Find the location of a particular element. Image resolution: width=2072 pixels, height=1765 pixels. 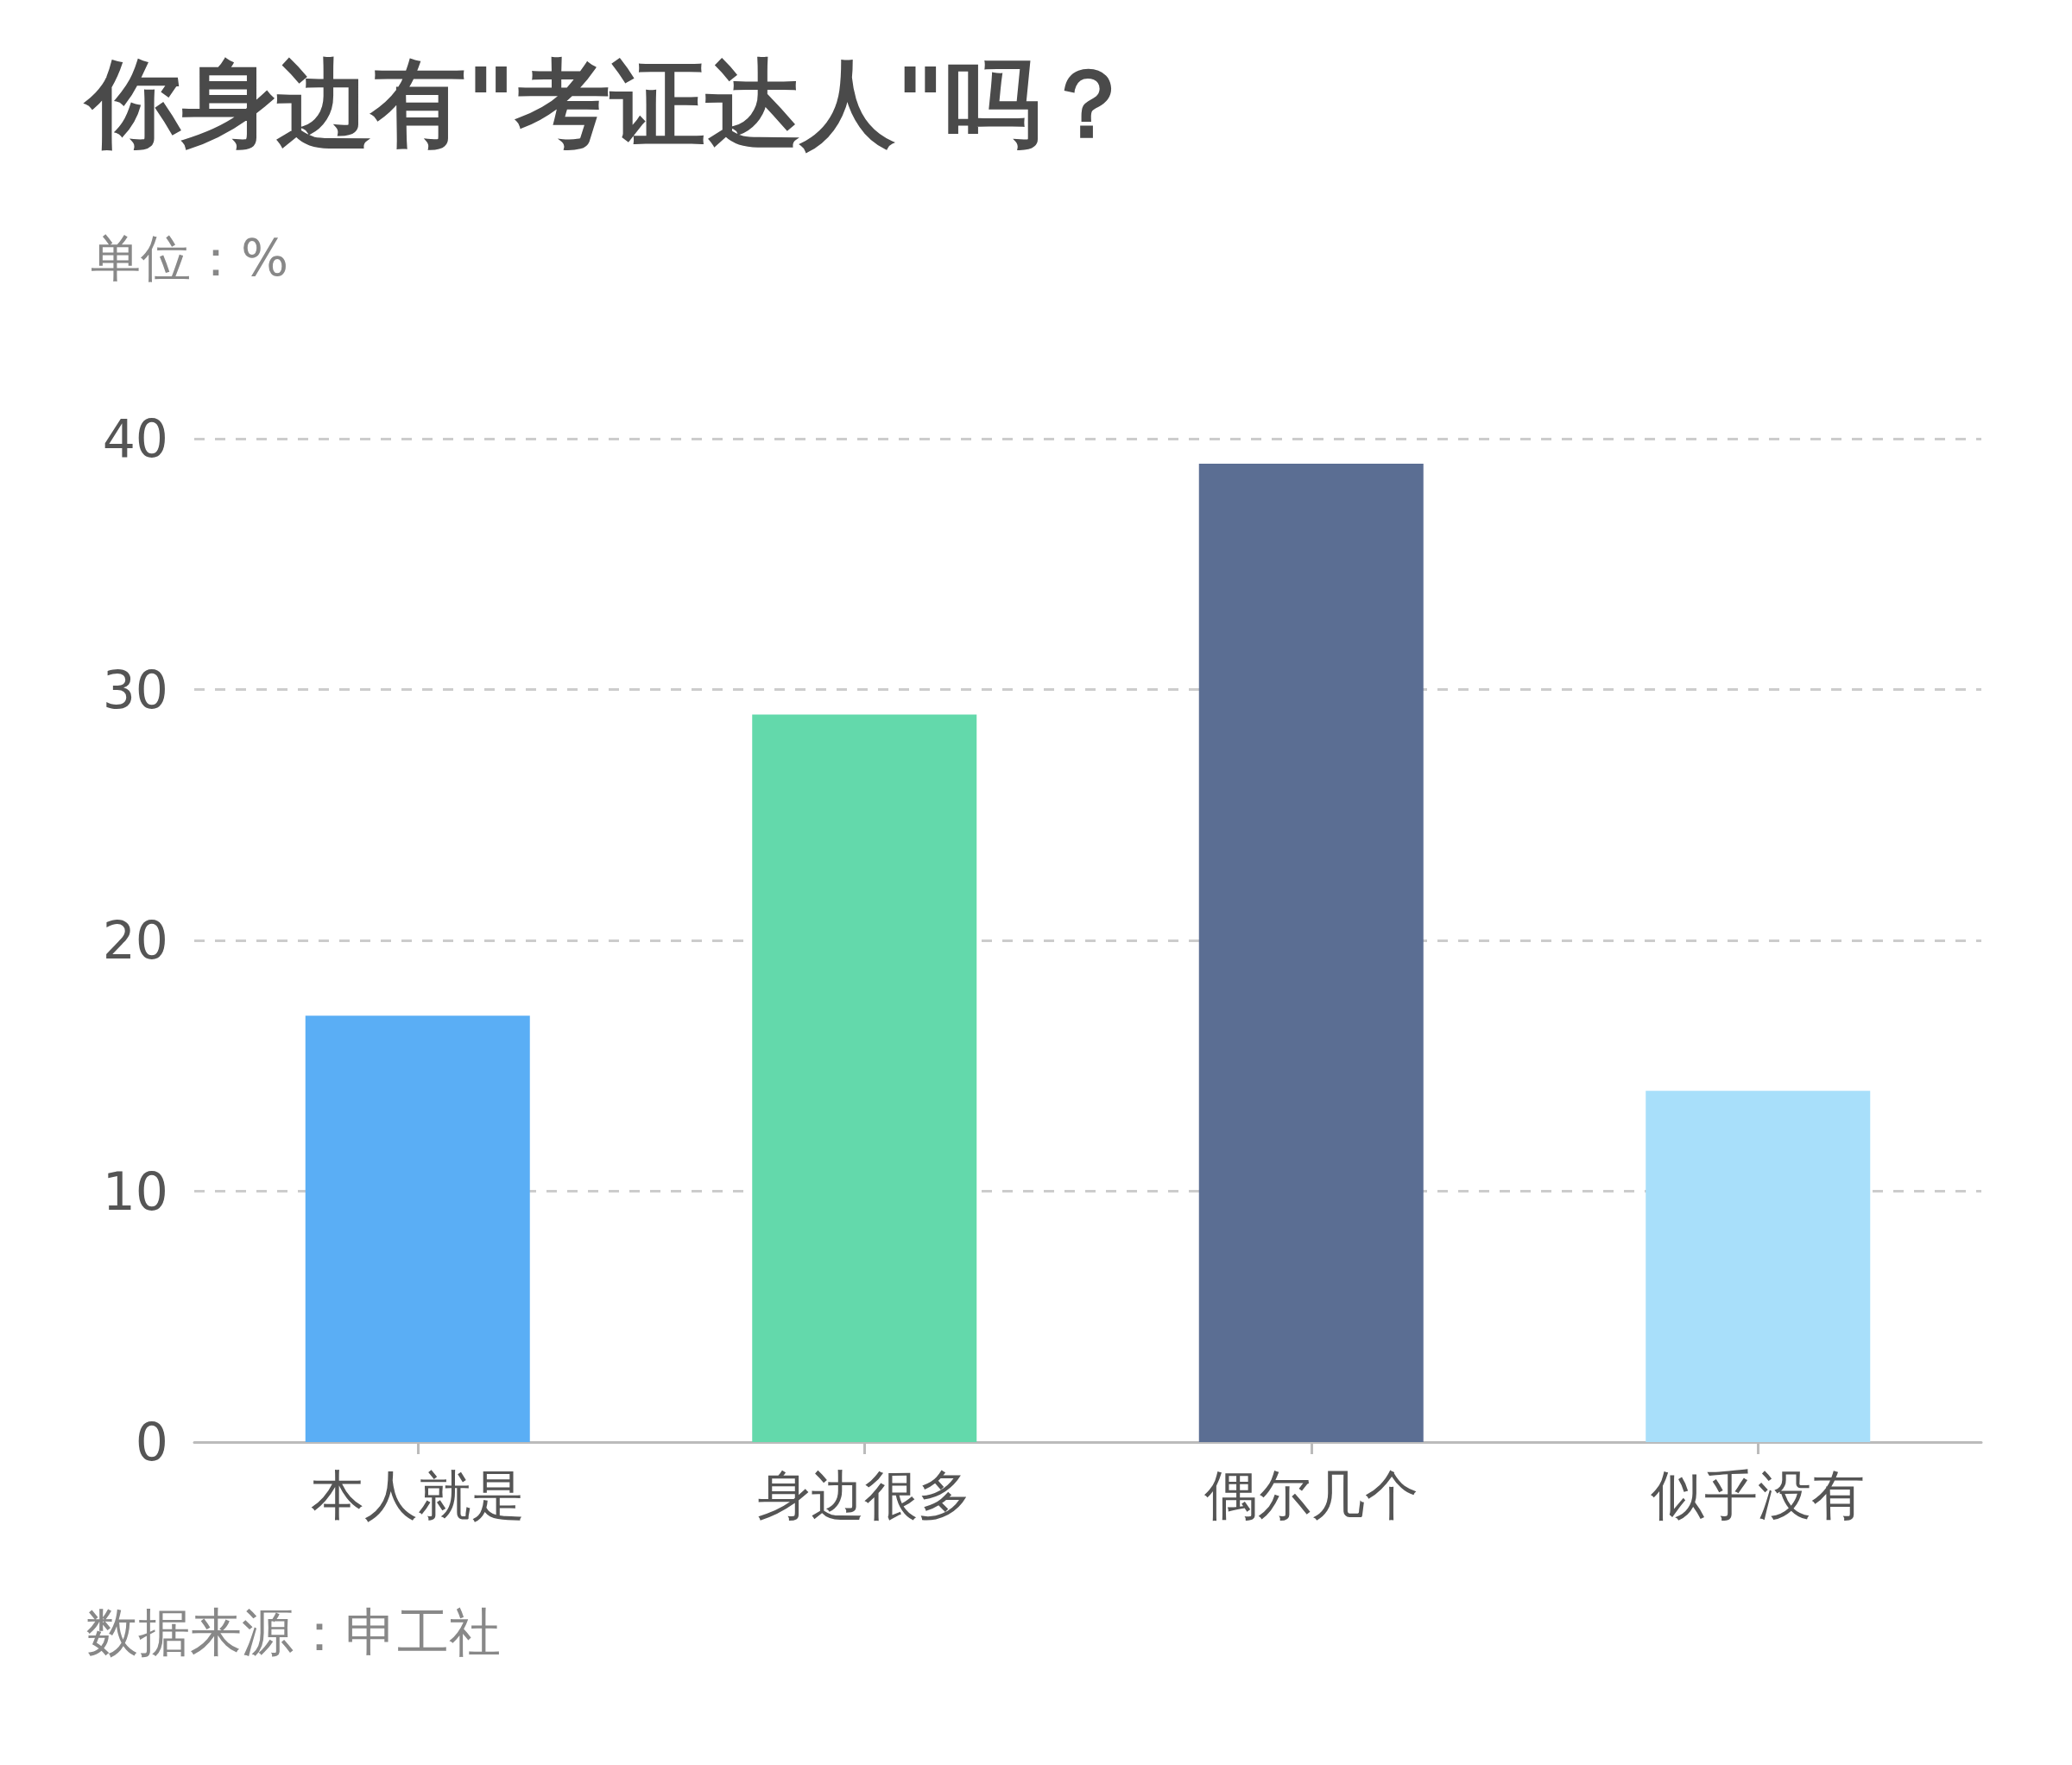

x-tick-label: 身边很多 is located at coordinates (864, 1495).